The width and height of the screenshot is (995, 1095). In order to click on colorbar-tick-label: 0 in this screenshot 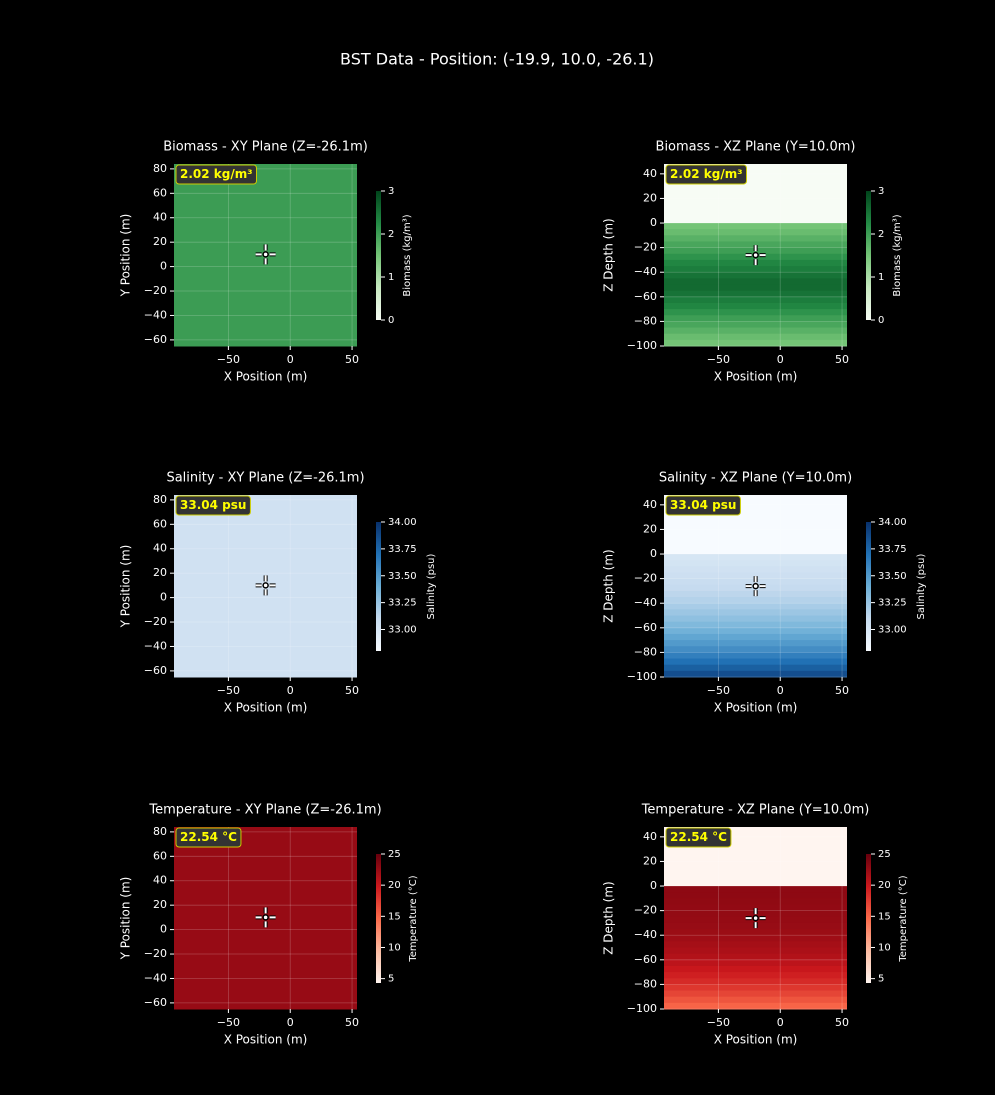, I will do `click(881, 320)`.